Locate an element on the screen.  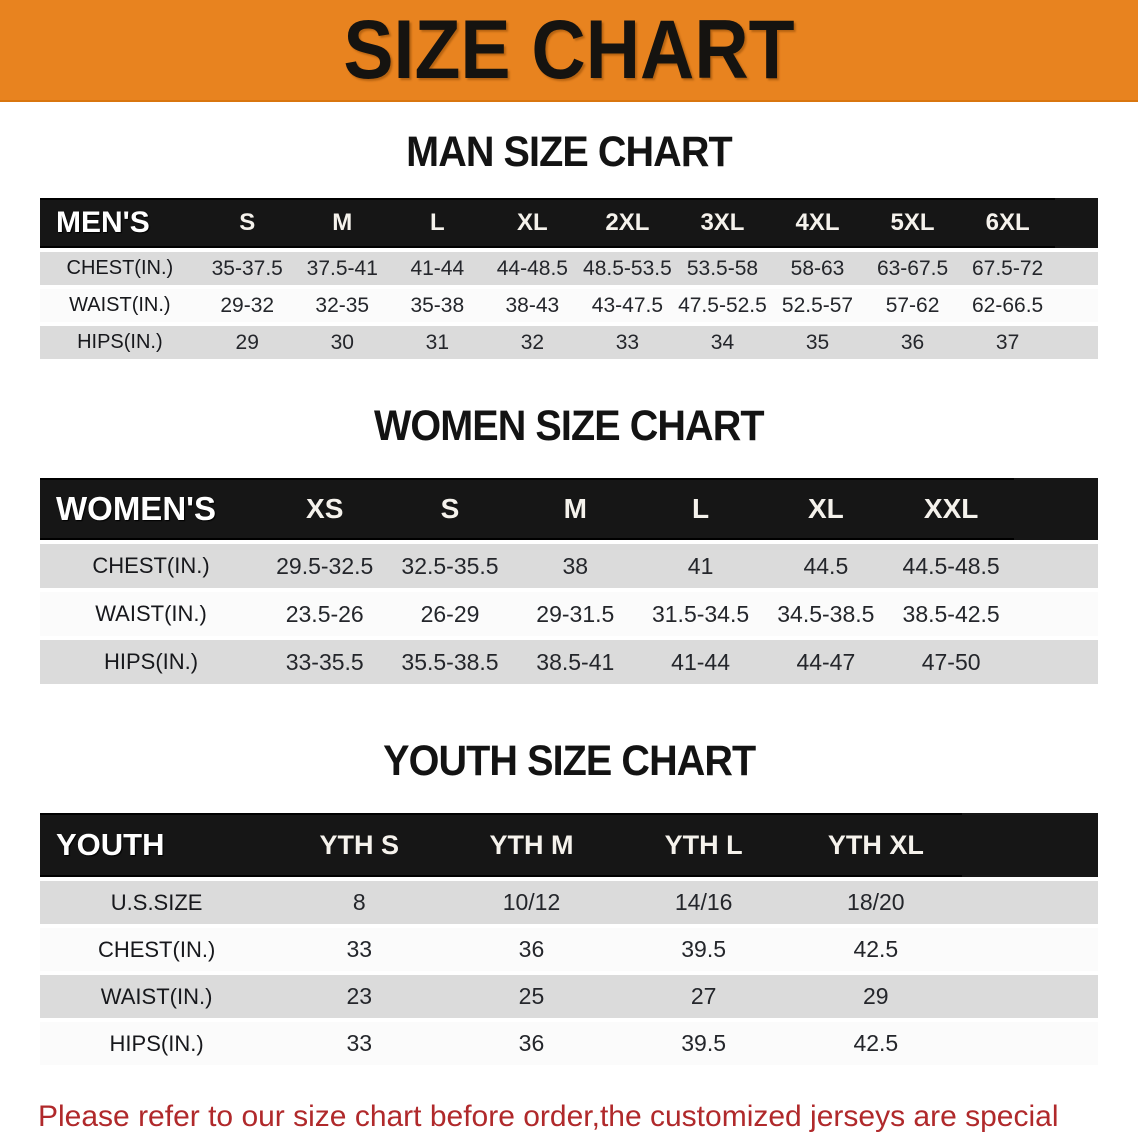
size-value: 47-50 is located at coordinates (951, 662).